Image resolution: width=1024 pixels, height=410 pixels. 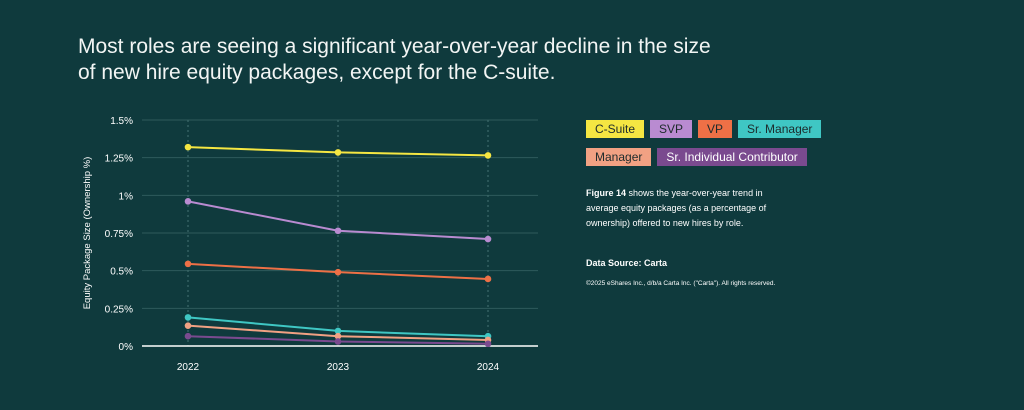 What do you see at coordinates (615, 129) in the screenshot?
I see `legend-chip-c-suite: C-Suite` at bounding box center [615, 129].